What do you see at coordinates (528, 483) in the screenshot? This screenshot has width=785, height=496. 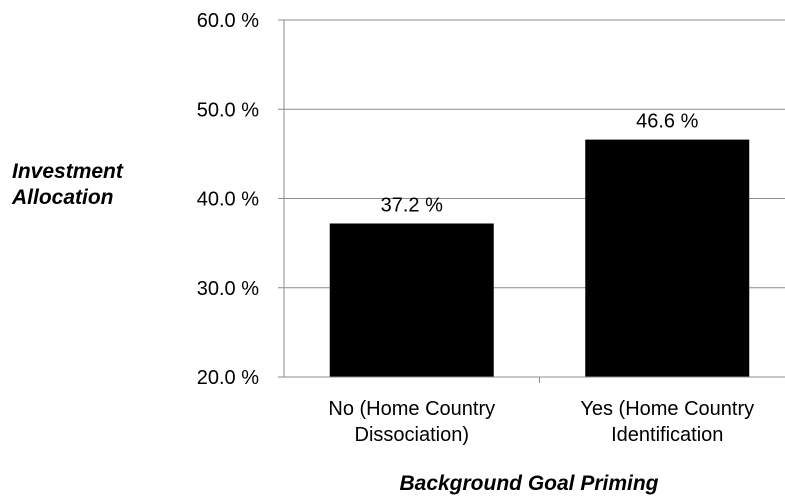 I see `x-axis-title: Background Goal Priming` at bounding box center [528, 483].